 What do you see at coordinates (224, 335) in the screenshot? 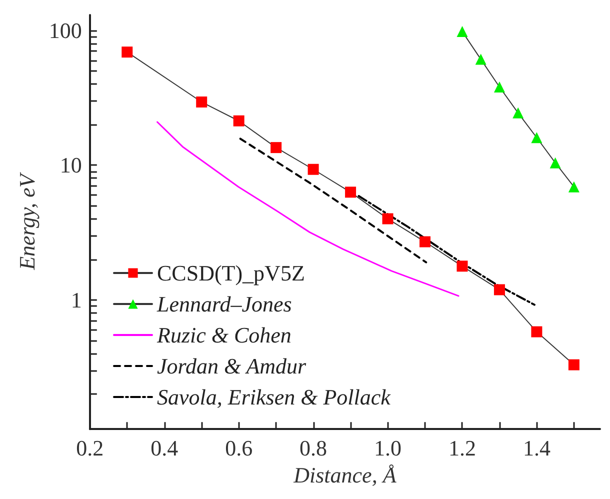
I see `legend-label: Ruzic & Cohen` at bounding box center [224, 335].